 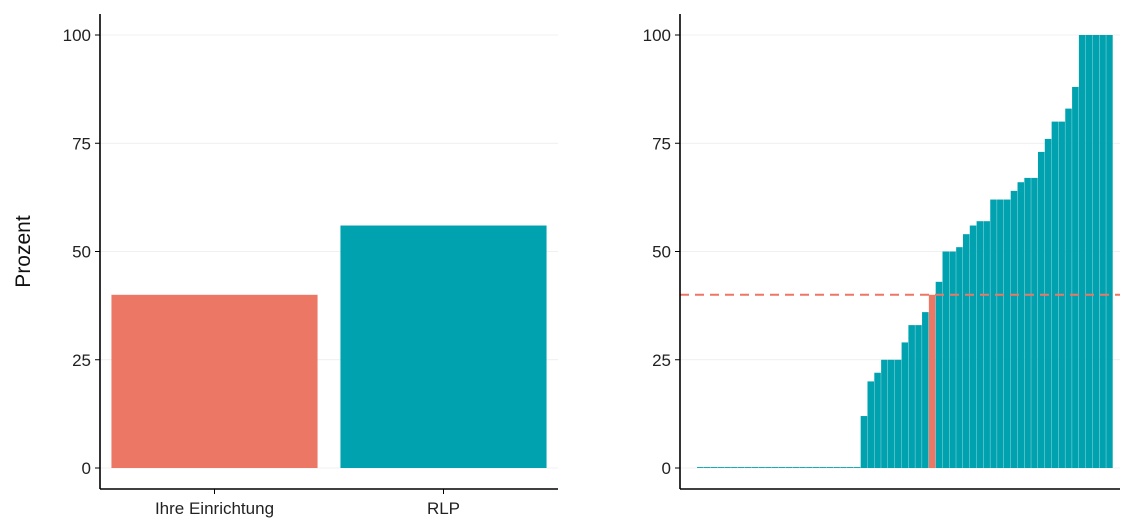 I want to click on x-tick-label: Ihre Einrichtung, so click(x=214, y=508).